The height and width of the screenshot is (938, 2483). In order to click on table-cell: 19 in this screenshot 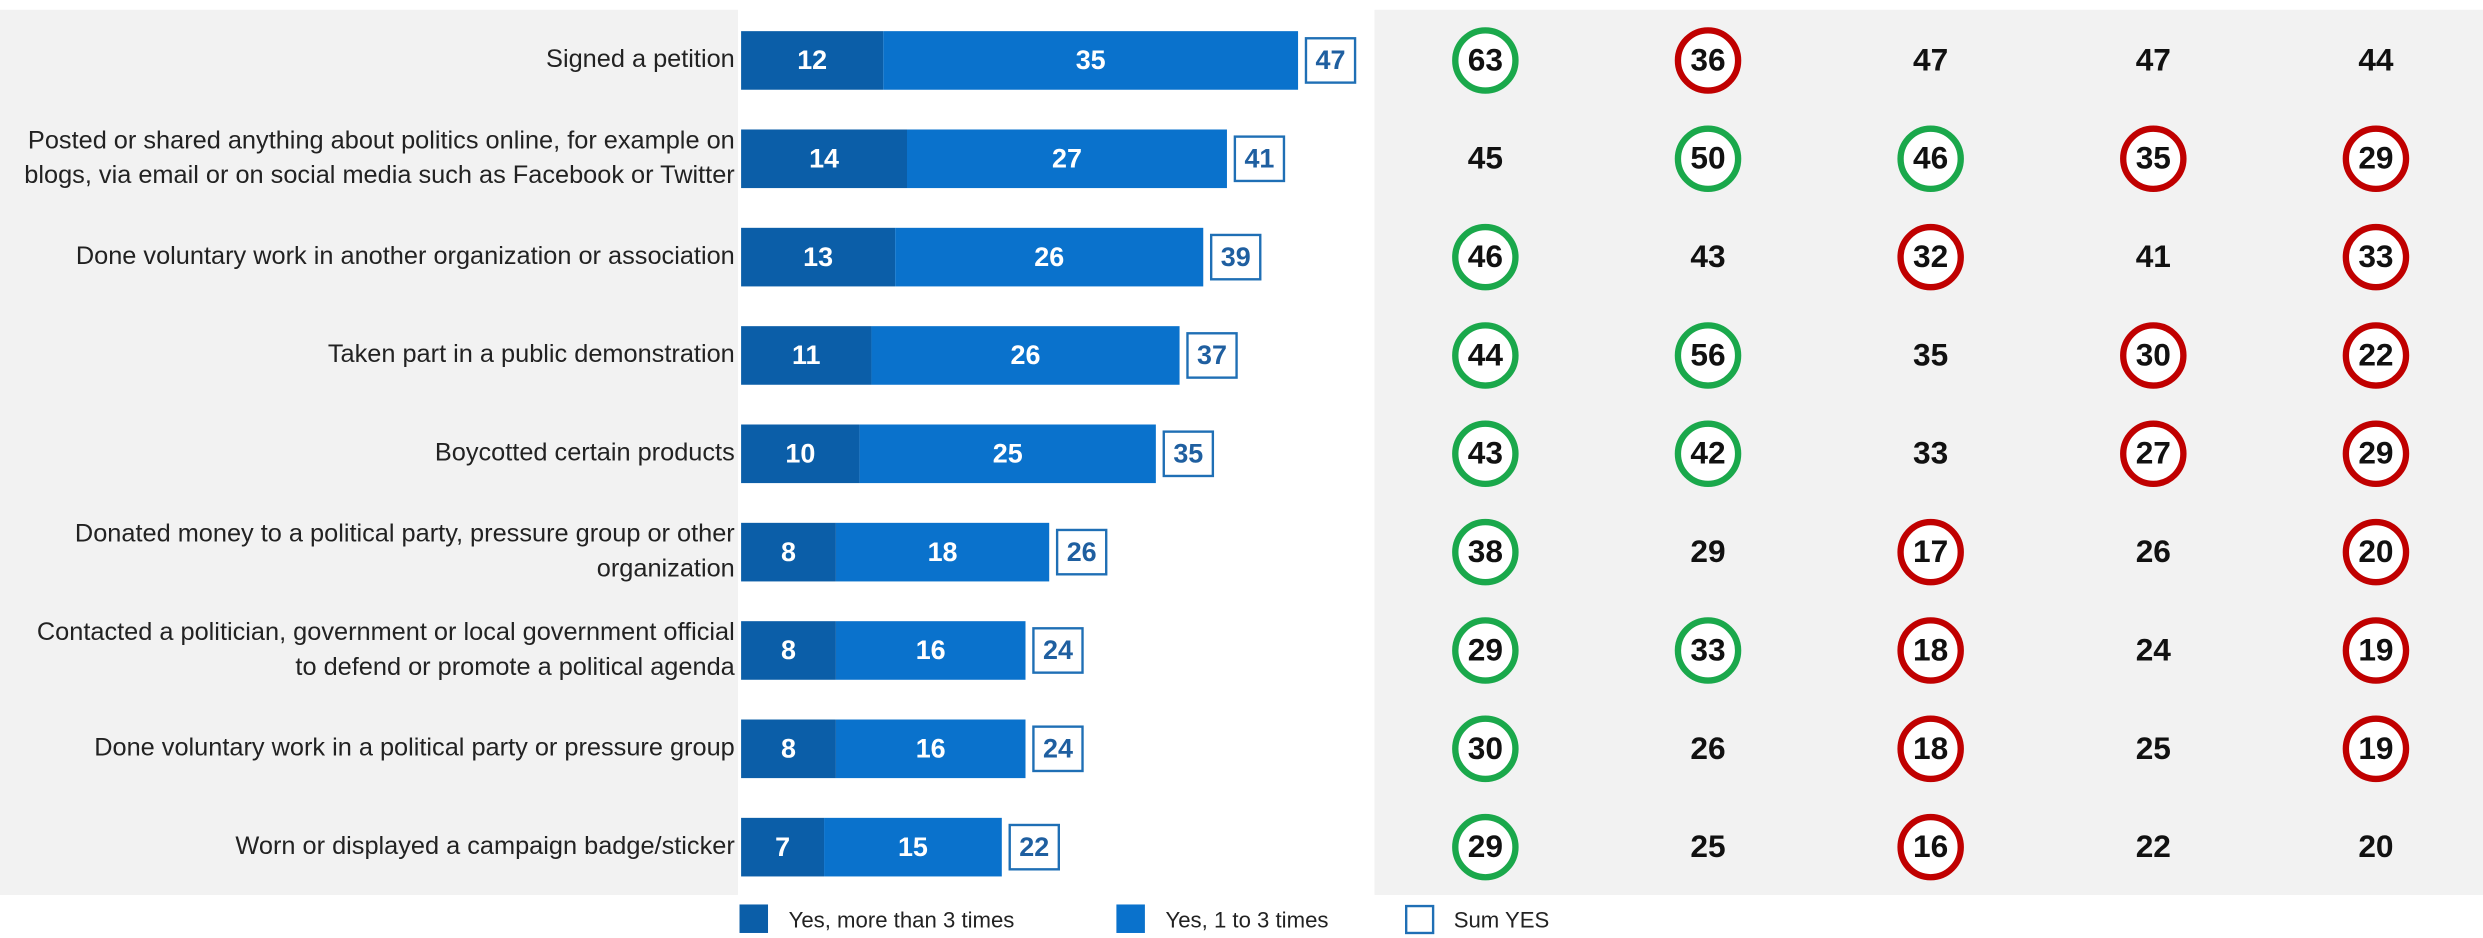, I will do `click(2375, 748)`.